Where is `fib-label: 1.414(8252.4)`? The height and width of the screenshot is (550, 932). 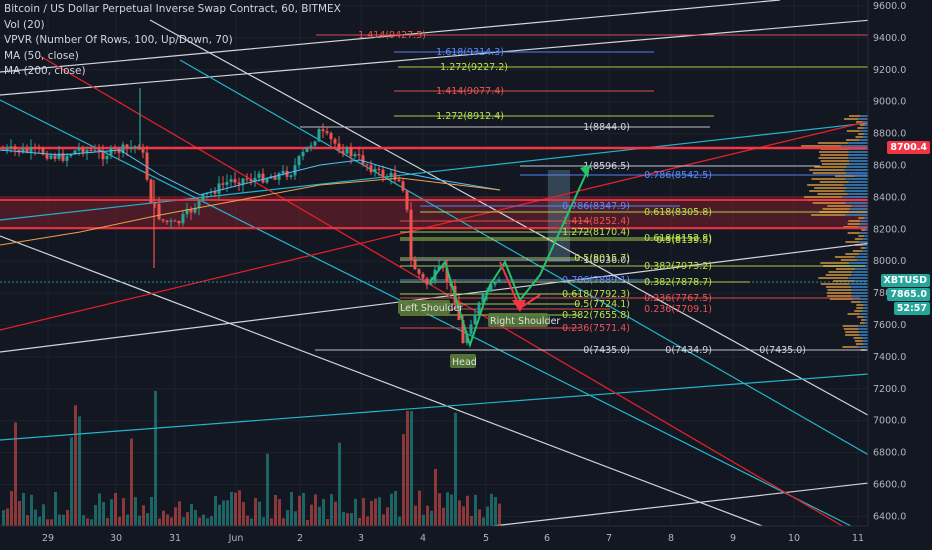 fib-label: 1.414(8252.4) is located at coordinates (596, 221).